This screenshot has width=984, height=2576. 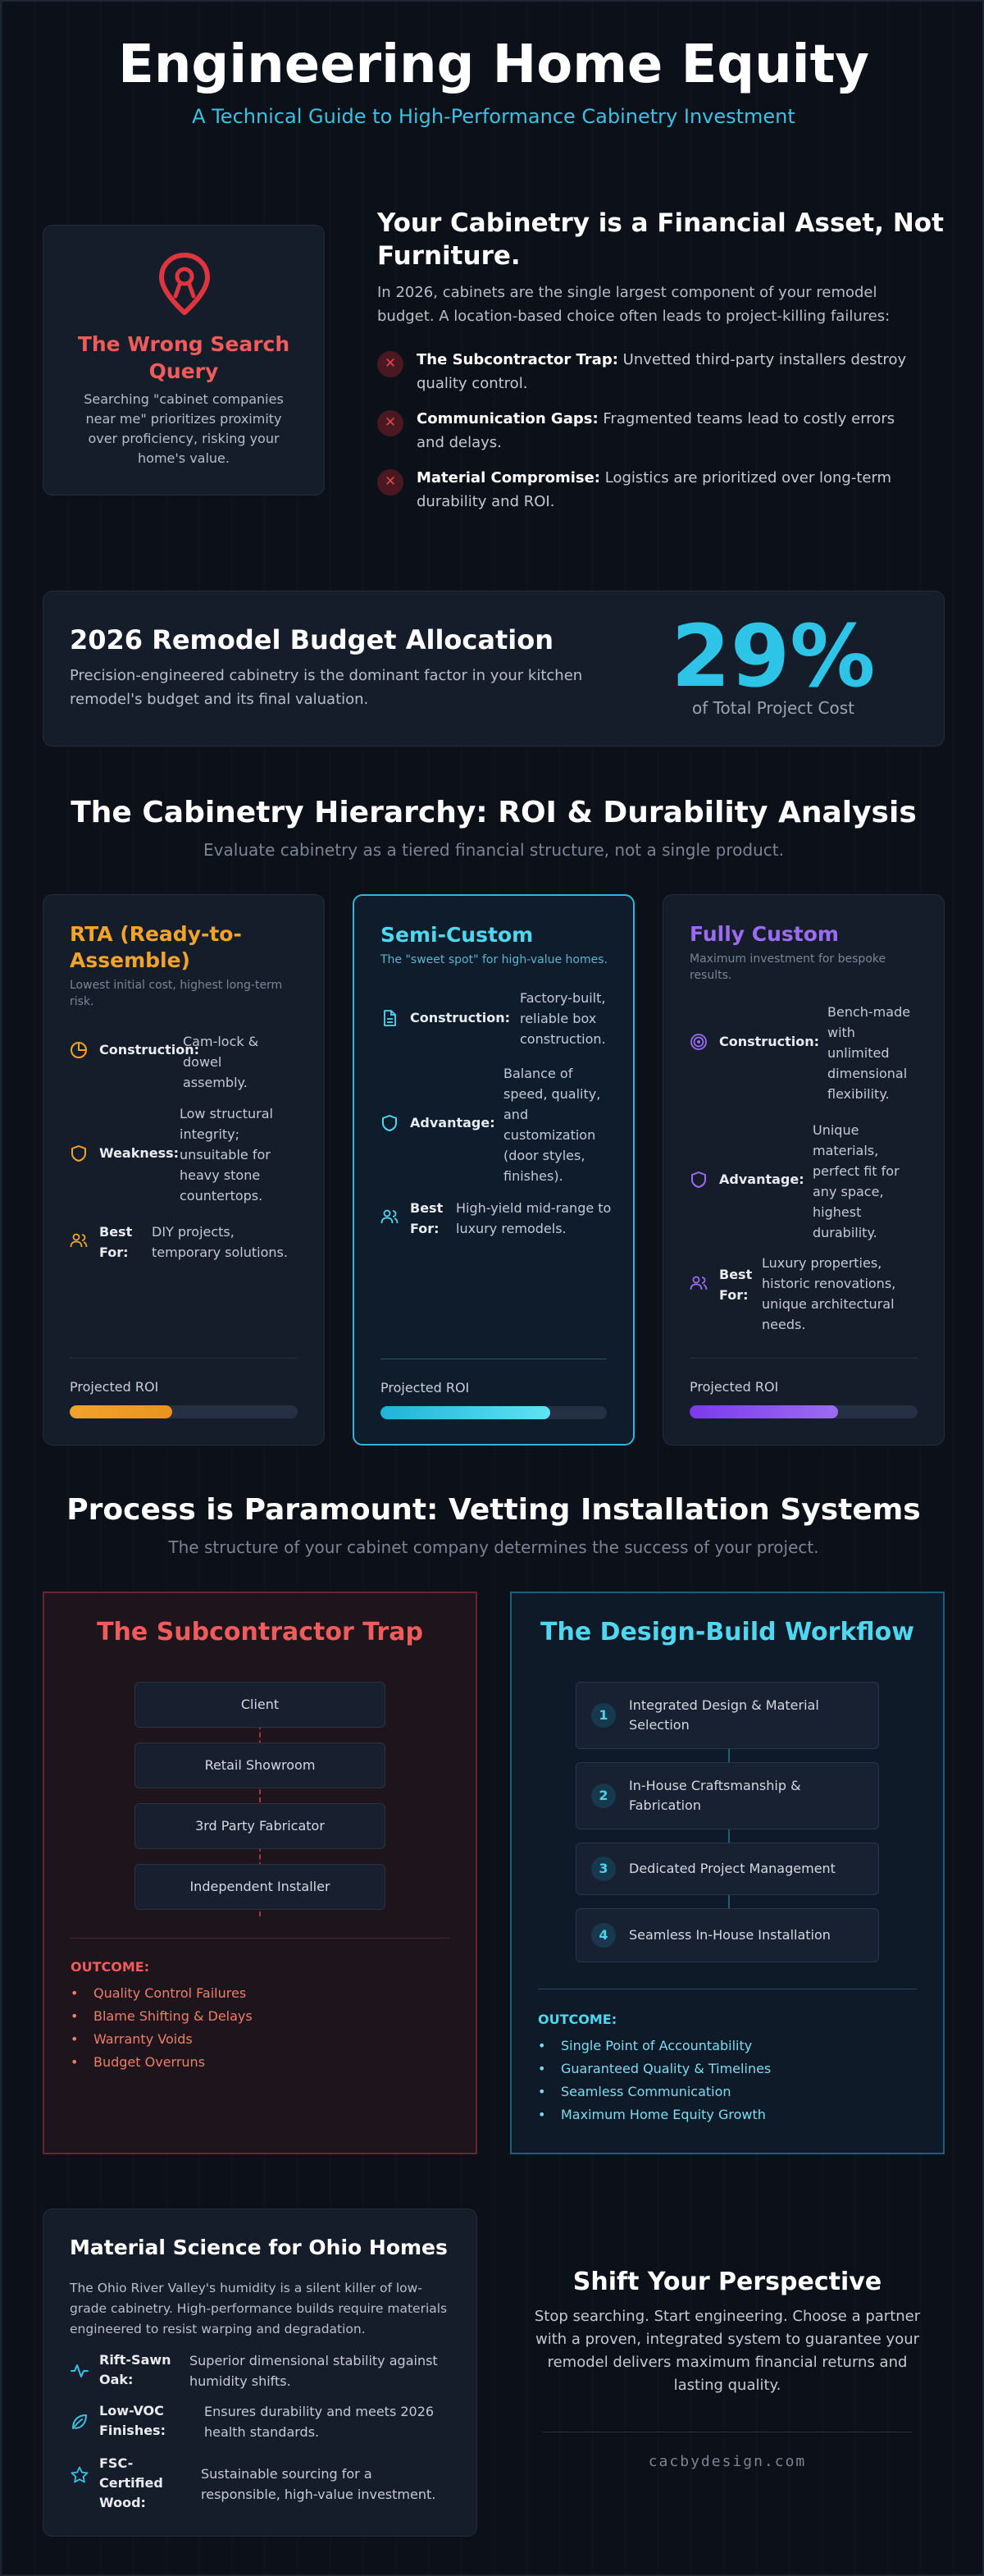 I want to click on budget-title: 2026 Remodel Budget Allocation, so click(x=312, y=639).